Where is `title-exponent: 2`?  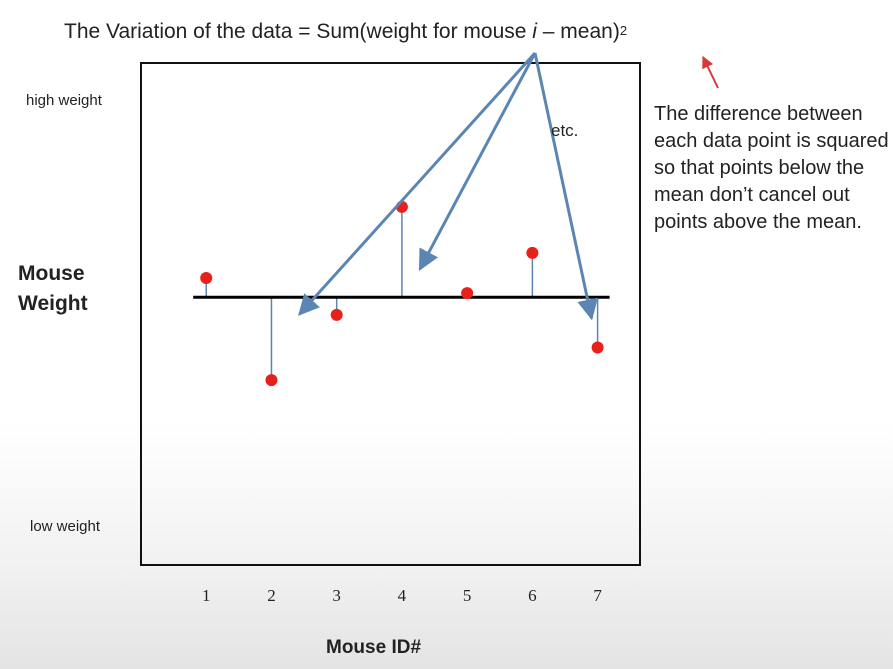 title-exponent: 2 is located at coordinates (623, 30).